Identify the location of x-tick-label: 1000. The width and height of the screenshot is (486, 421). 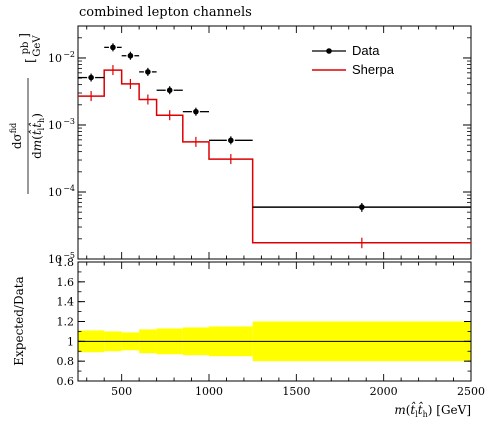
(209, 391).